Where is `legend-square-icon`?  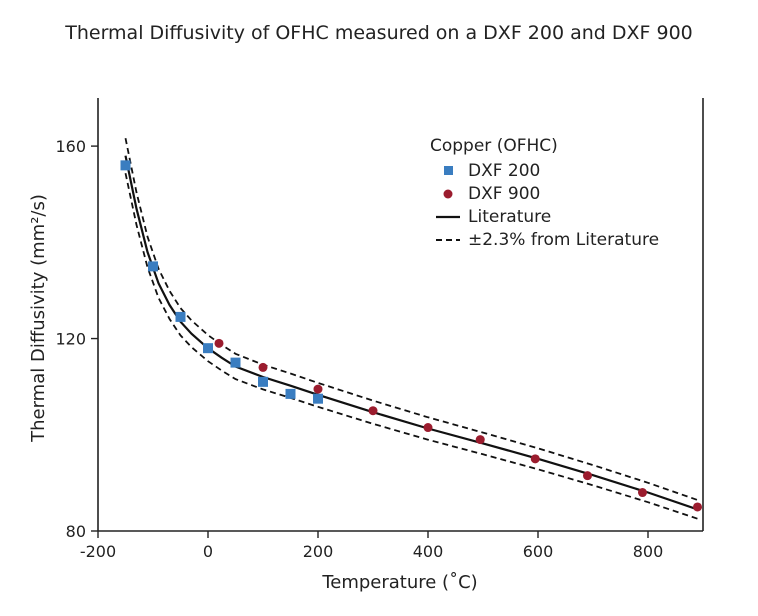
legend-square-icon is located at coordinates (448, 170).